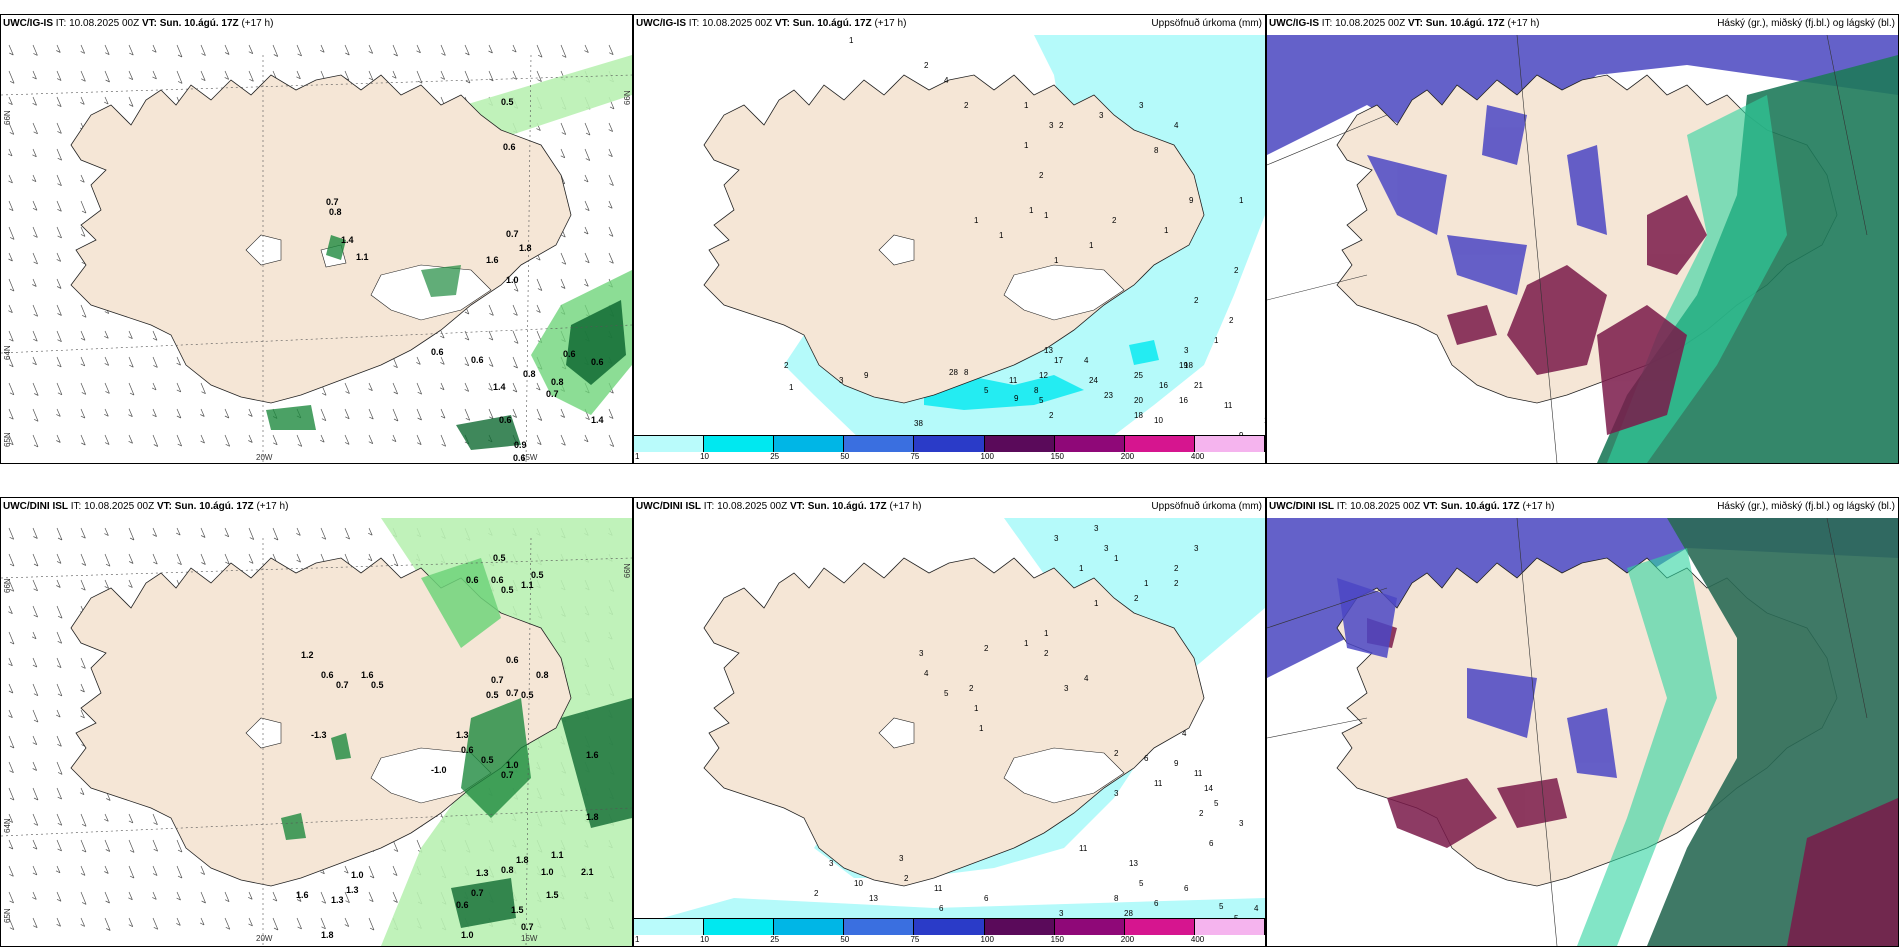 Image resolution: width=1900 pixels, height=950 pixels. What do you see at coordinates (1086, 360) in the screenshot?
I see `precip-value-label: 4` at bounding box center [1086, 360].